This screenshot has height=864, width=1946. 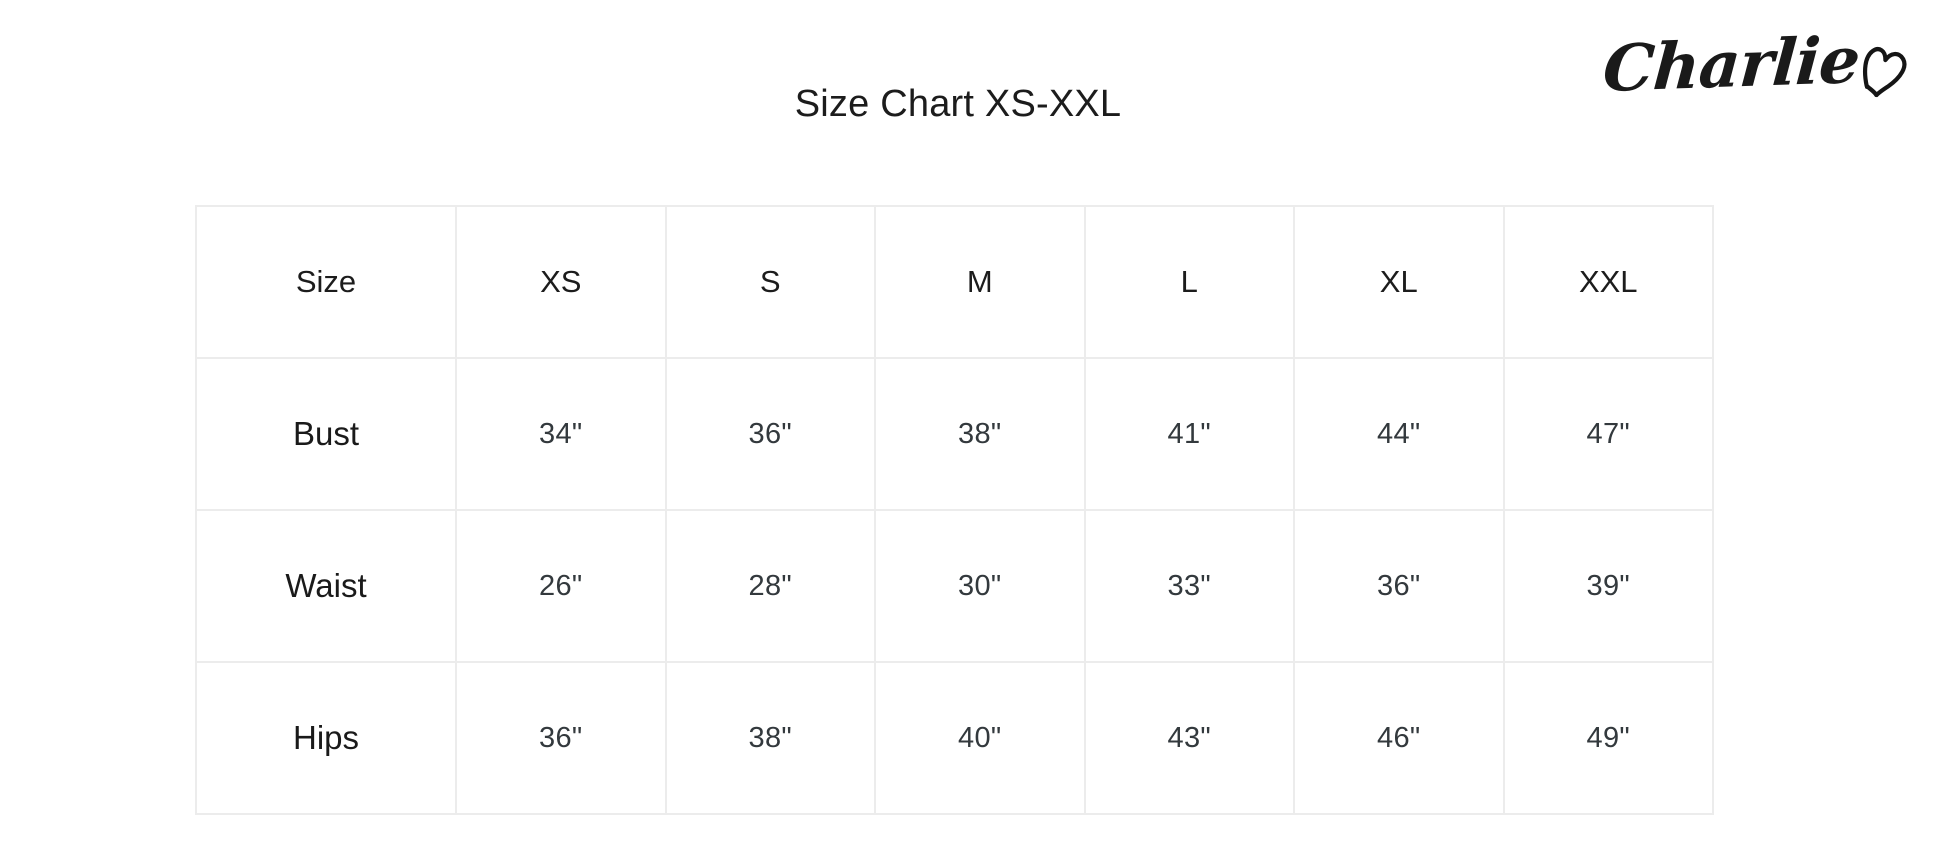 What do you see at coordinates (770, 738) in the screenshot?
I see `cell-hips-s: 38"` at bounding box center [770, 738].